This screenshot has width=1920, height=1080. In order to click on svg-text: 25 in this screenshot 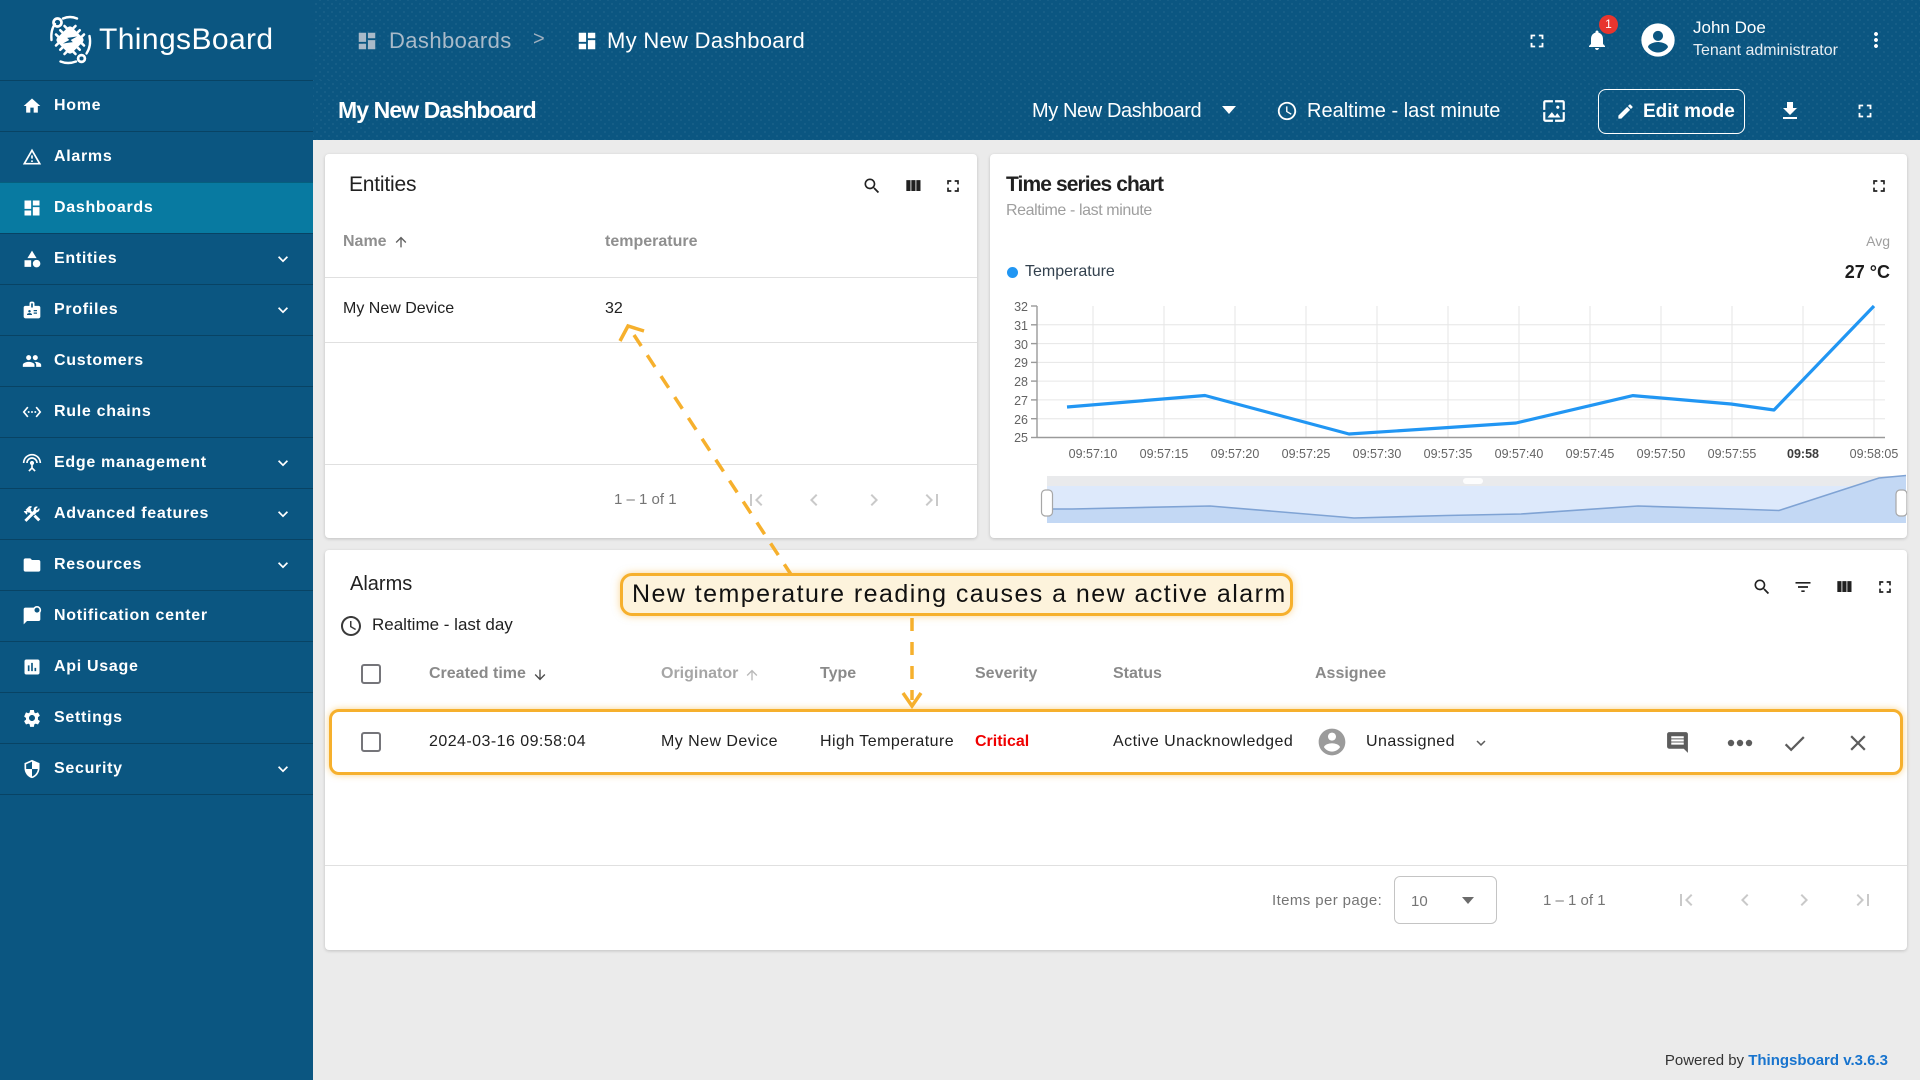, I will do `click(1021, 438)`.